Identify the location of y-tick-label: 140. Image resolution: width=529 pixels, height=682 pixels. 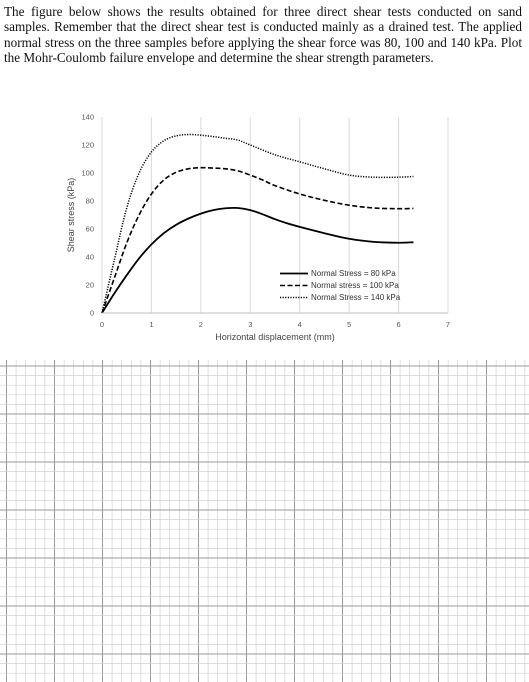
(87, 117).